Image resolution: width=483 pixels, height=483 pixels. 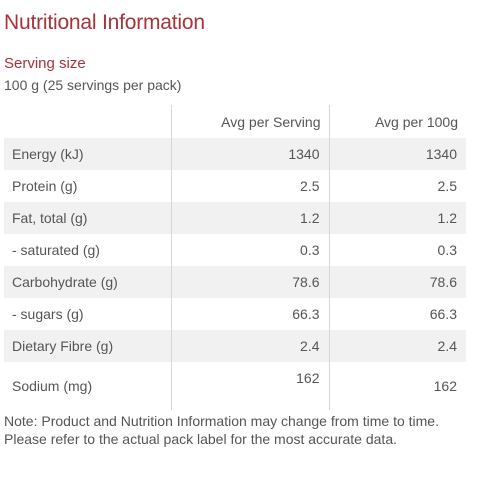 What do you see at coordinates (45, 63) in the screenshot?
I see `serving-size-heading: Serving size` at bounding box center [45, 63].